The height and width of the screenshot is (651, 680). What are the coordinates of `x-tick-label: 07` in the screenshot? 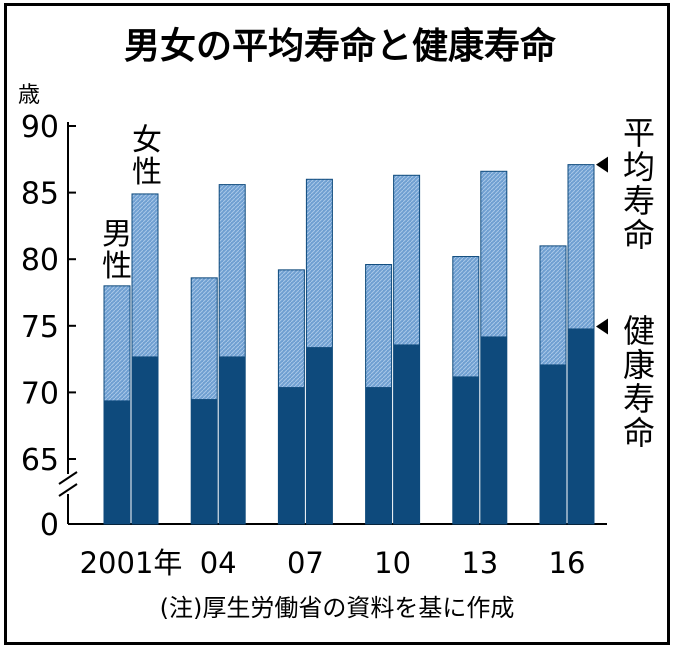 It's located at (305, 563).